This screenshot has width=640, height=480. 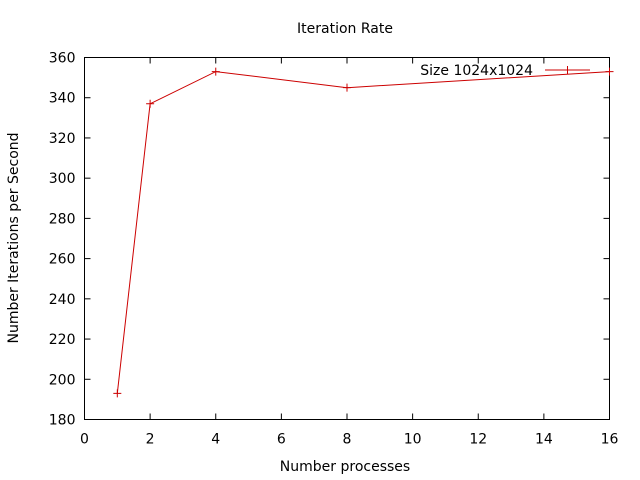 What do you see at coordinates (62, 59) in the screenshot?
I see `y-tick-label: 360` at bounding box center [62, 59].